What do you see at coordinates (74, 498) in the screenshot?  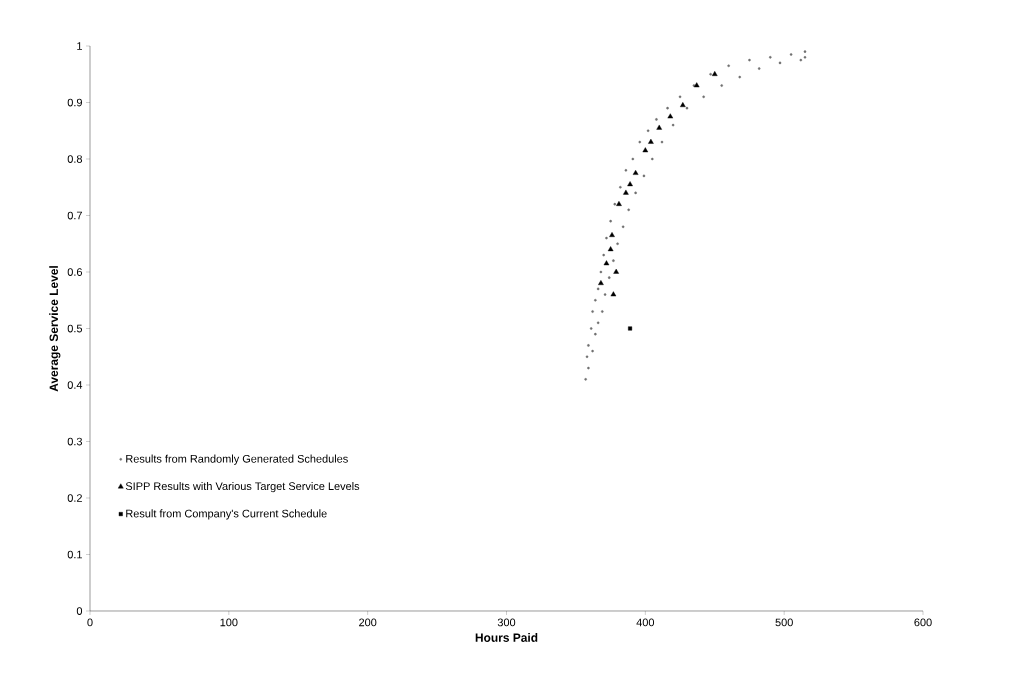 I see `y-tick-label: 0.2` at bounding box center [74, 498].